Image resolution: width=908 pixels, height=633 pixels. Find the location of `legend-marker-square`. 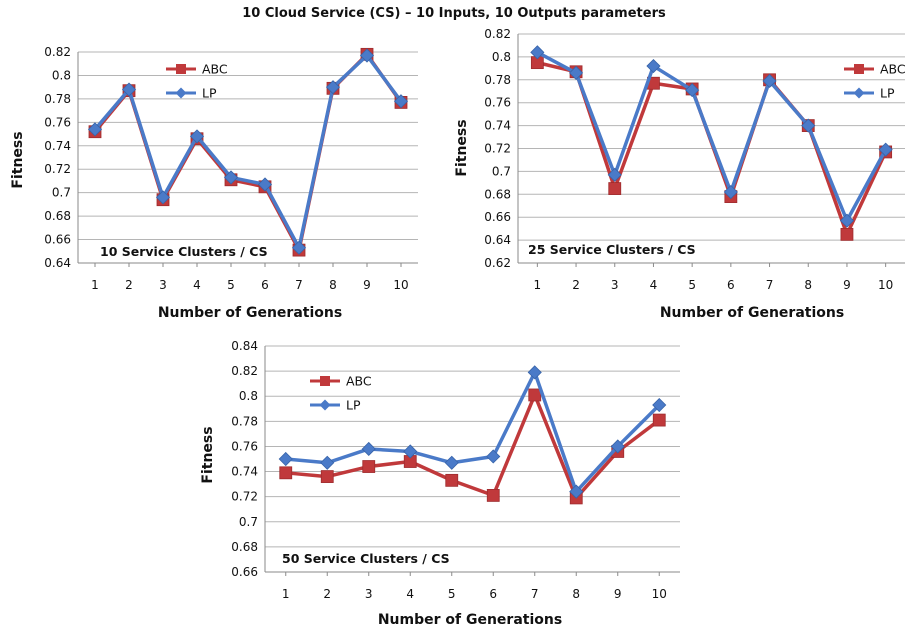

legend-marker-square is located at coordinates (859, 69).